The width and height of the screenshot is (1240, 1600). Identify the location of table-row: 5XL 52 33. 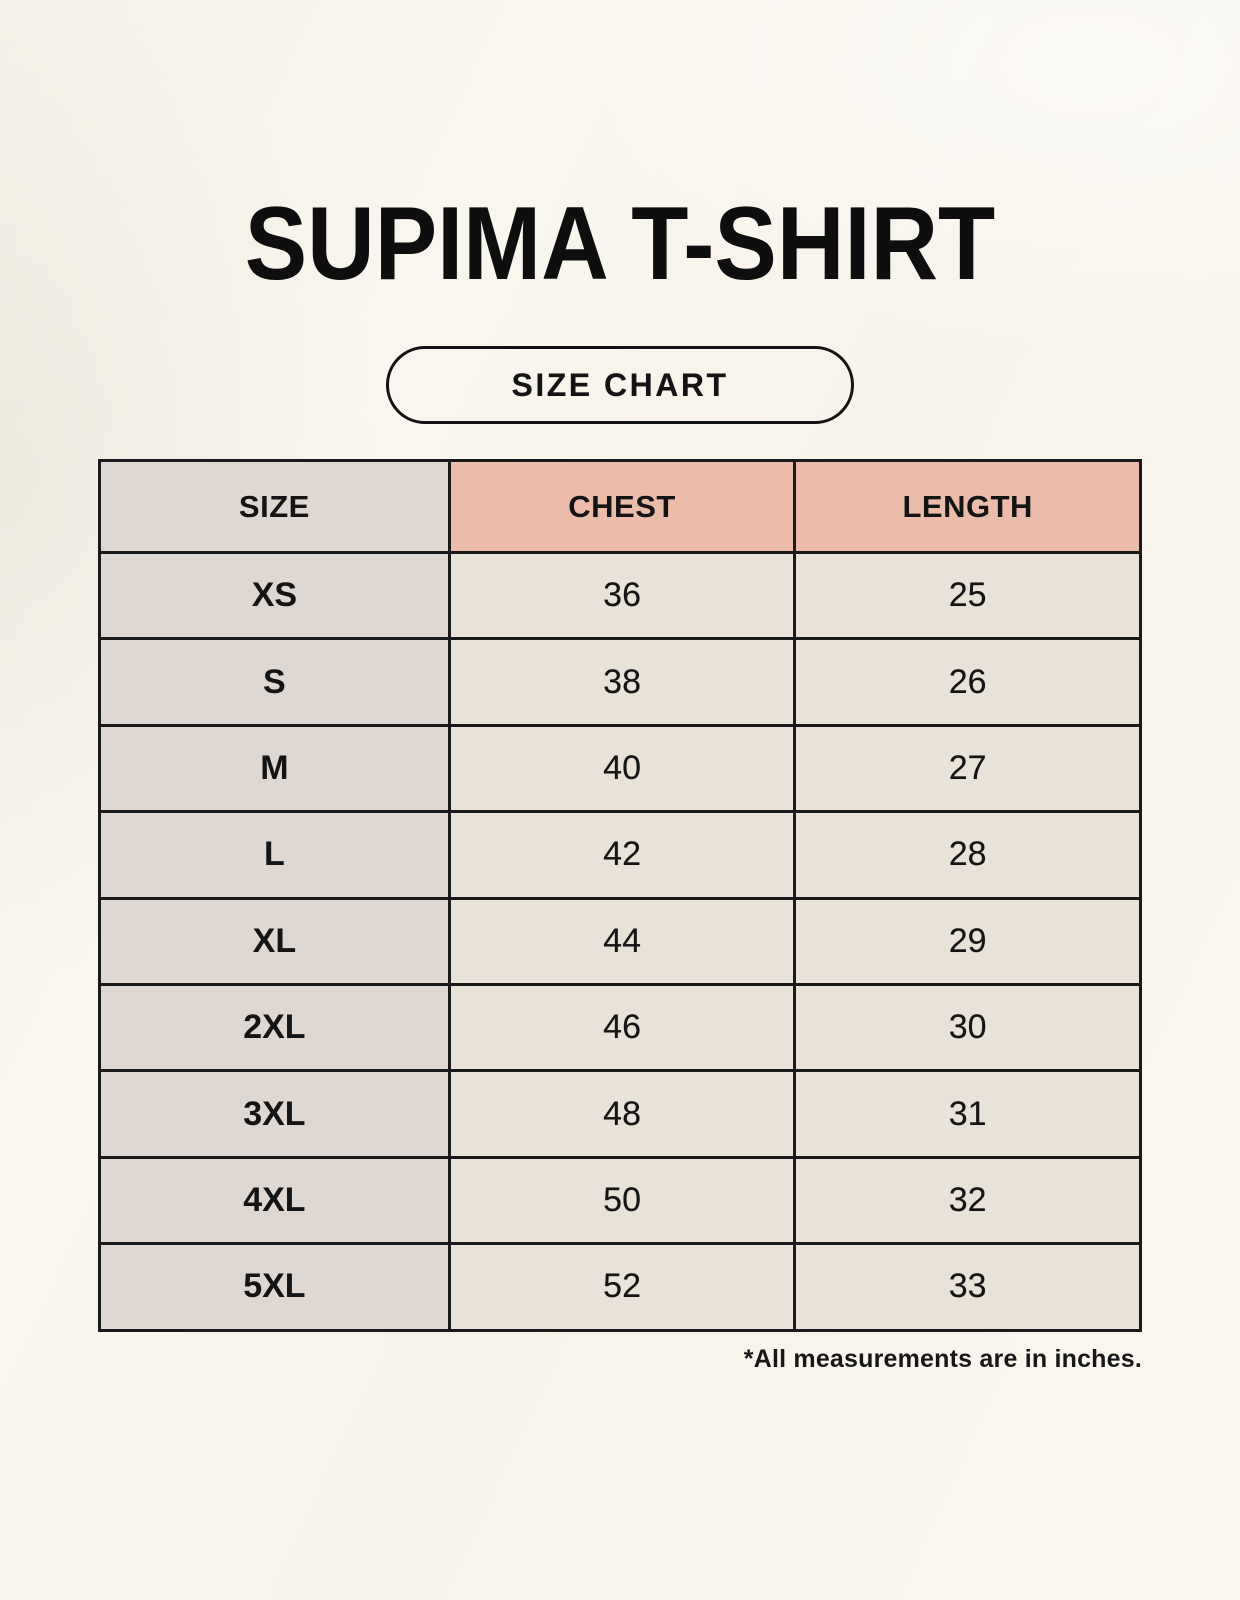
(620, 1287).